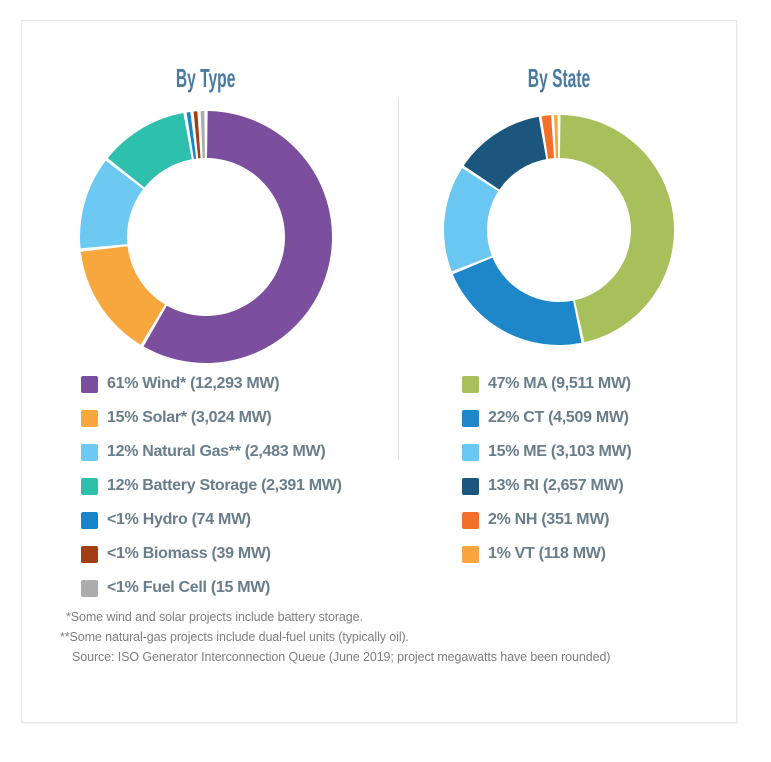  I want to click on legend-label: <1% Fuel Cell (15 MW), so click(189, 587).